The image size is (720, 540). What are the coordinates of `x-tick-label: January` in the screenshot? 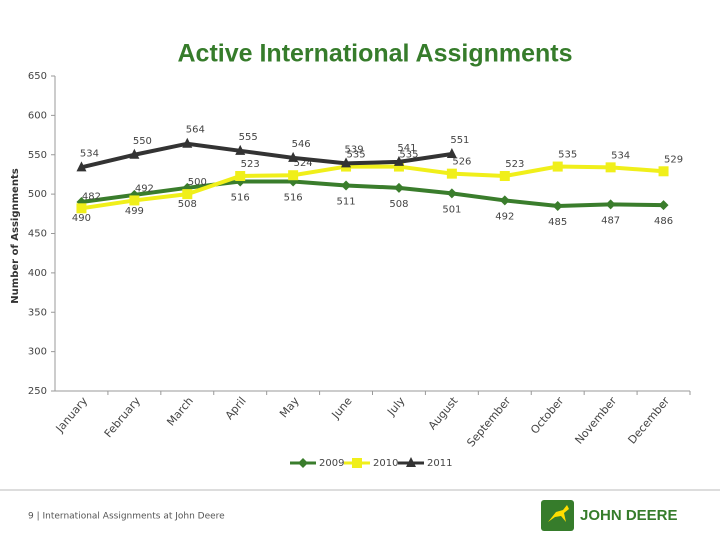 It's located at (72, 414).